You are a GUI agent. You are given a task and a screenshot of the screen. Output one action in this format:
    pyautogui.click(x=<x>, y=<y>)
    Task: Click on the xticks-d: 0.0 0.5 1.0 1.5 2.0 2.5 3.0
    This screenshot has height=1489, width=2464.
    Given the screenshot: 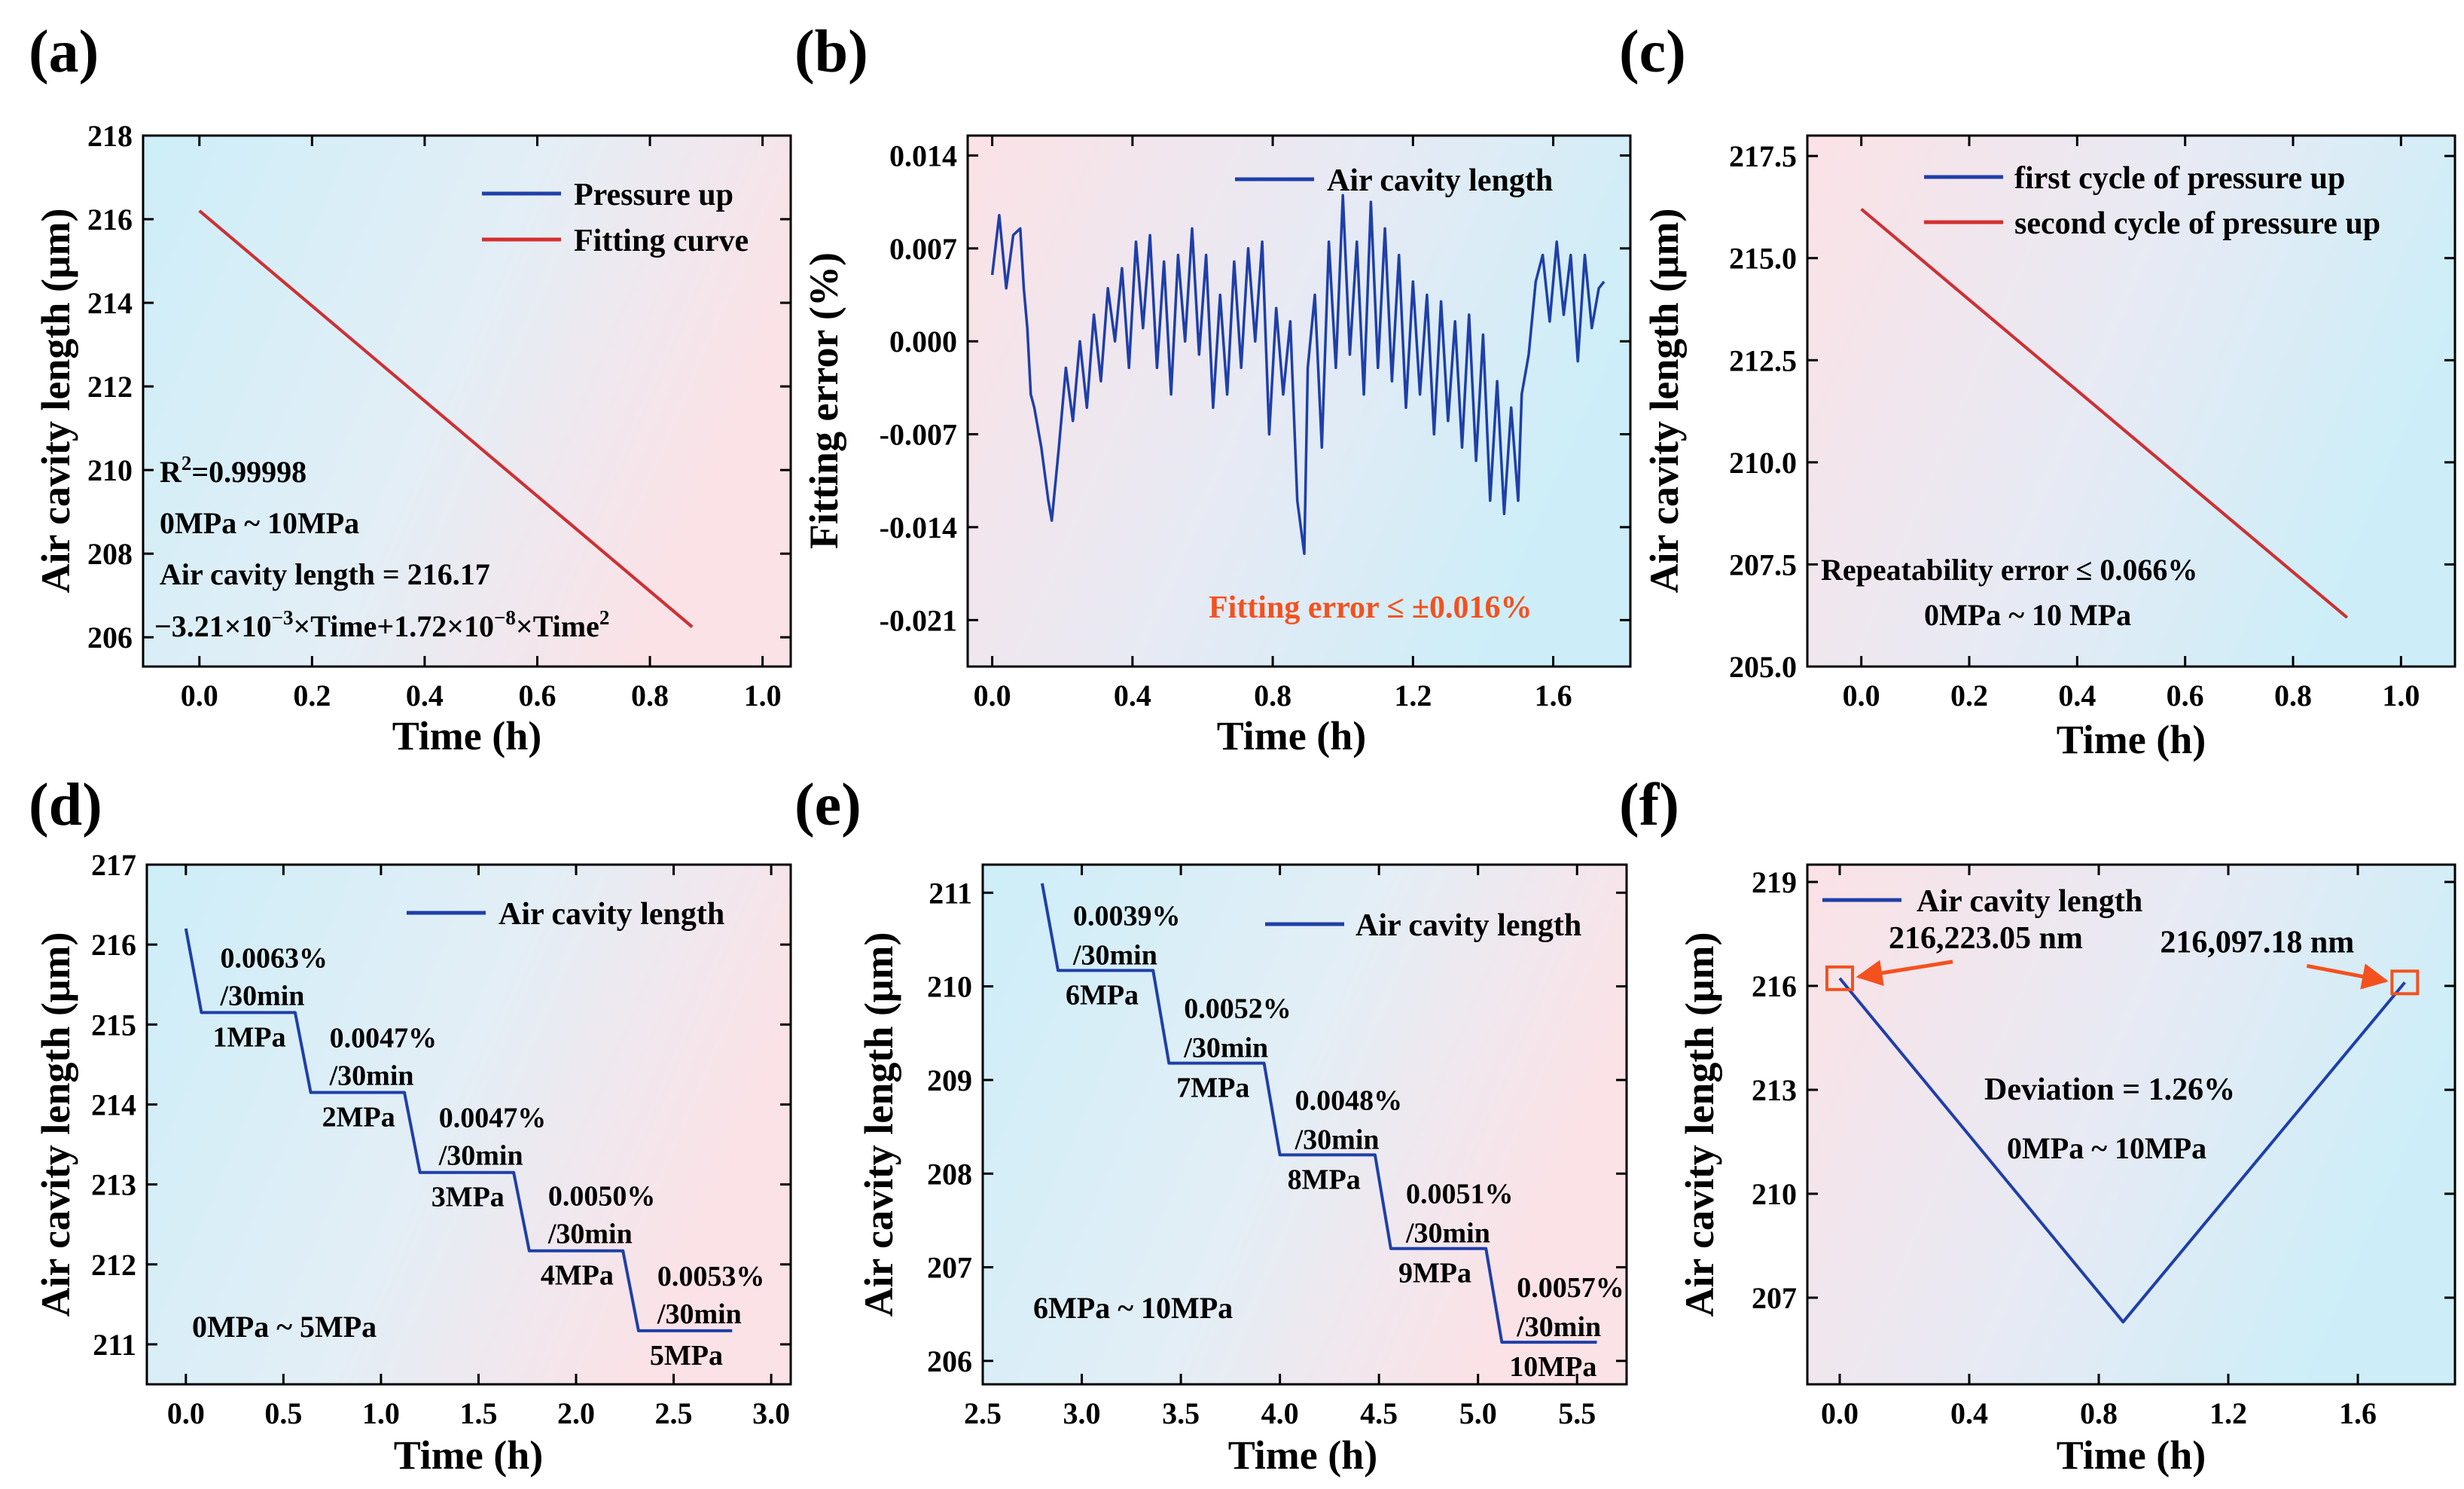 What is the action you would take?
    pyautogui.click(x=479, y=1147)
    